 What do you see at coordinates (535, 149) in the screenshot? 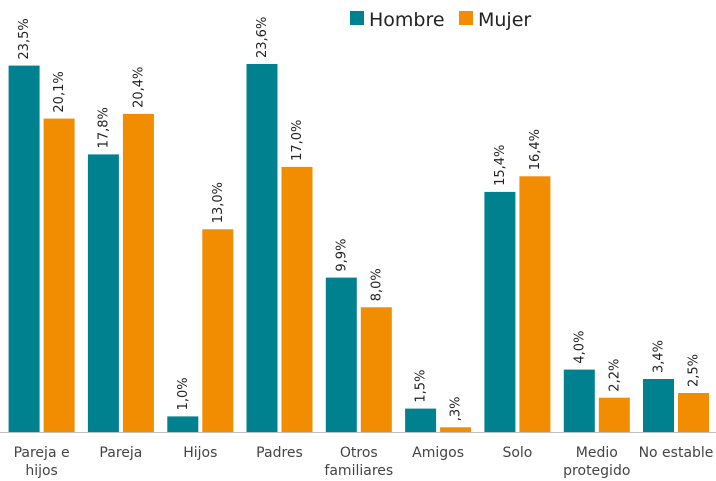
I see `value-label-mujer: 16,4%` at bounding box center [535, 149].